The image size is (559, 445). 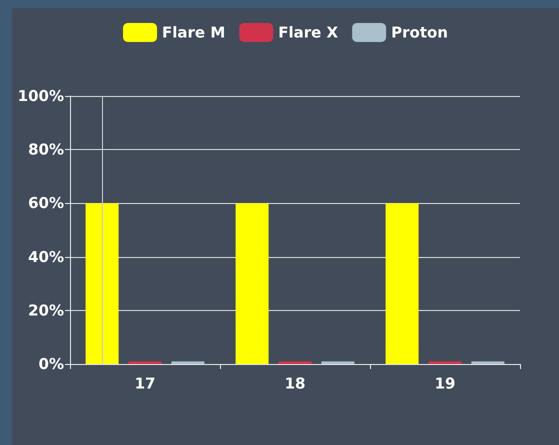 I want to click on legend-label: Flare M, so click(x=194, y=33).